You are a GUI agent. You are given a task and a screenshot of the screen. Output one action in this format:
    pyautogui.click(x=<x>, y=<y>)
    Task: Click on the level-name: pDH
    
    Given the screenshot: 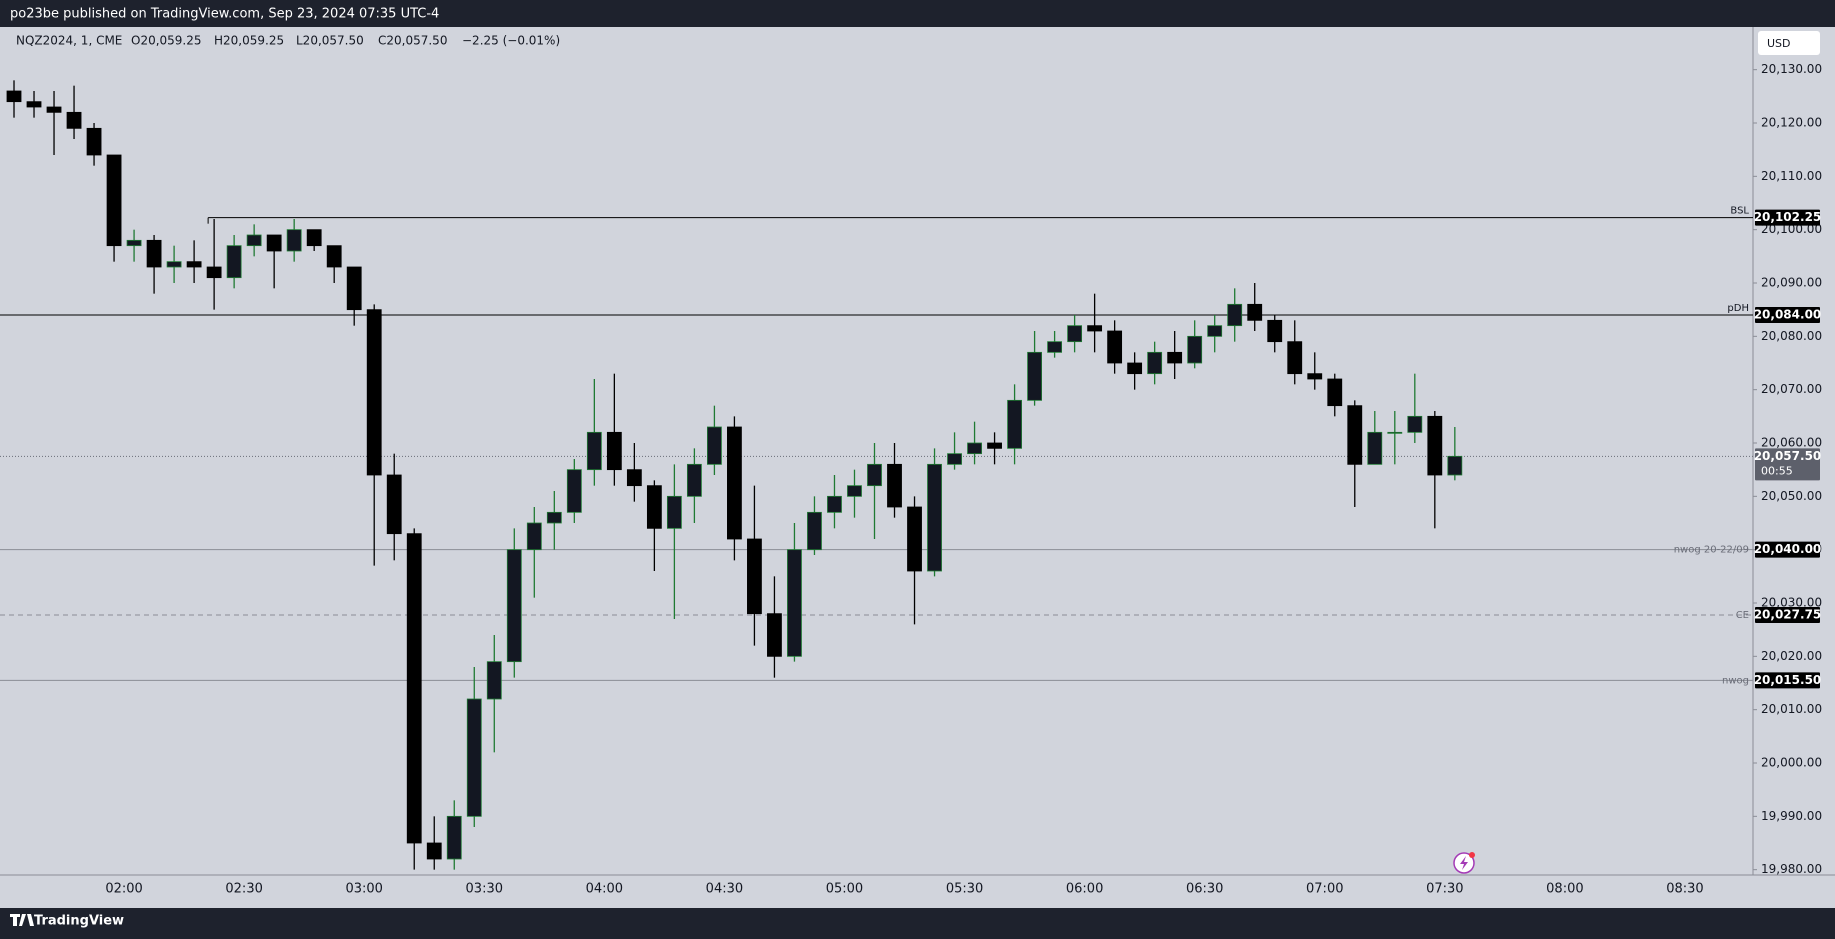 What is the action you would take?
    pyautogui.click(x=1738, y=308)
    